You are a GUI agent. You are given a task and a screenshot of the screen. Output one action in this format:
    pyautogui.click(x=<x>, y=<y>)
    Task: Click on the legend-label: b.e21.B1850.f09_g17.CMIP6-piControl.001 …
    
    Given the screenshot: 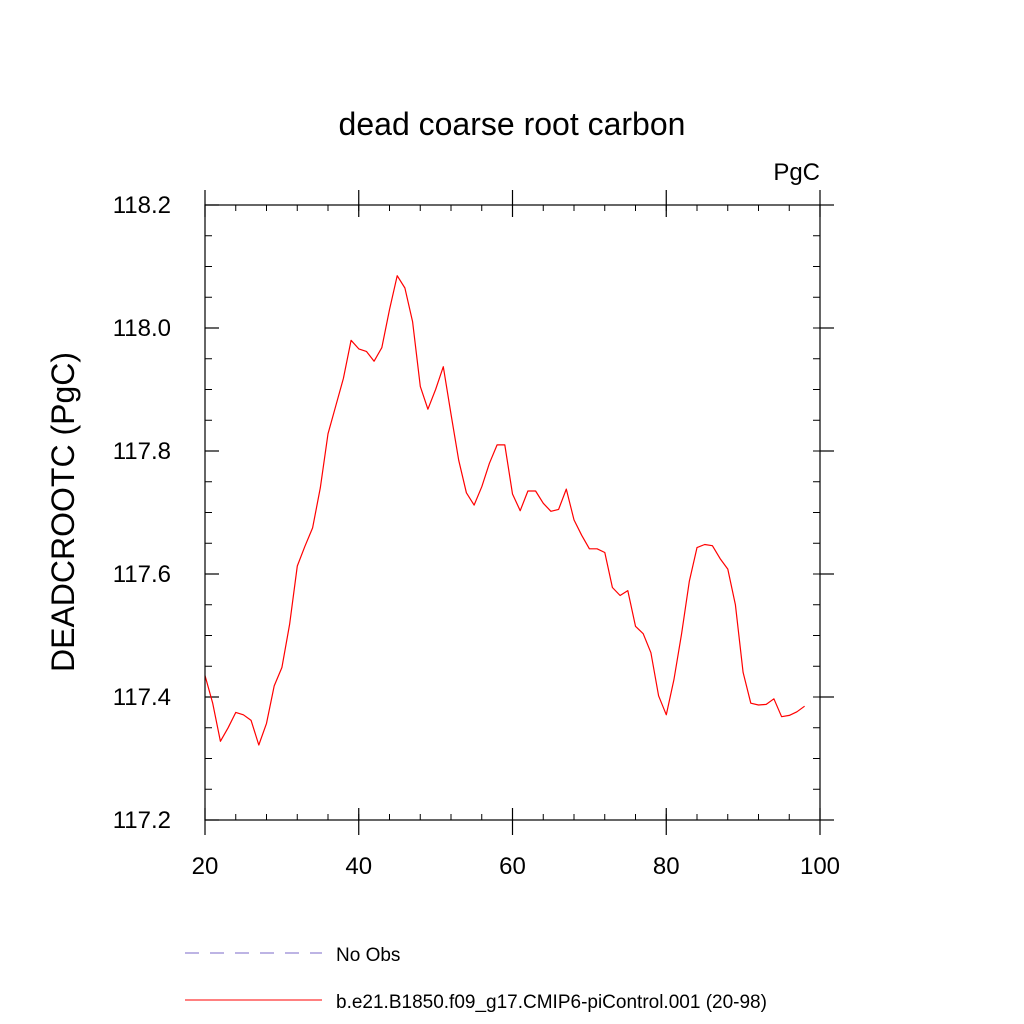 What is the action you would take?
    pyautogui.click(x=551, y=1002)
    